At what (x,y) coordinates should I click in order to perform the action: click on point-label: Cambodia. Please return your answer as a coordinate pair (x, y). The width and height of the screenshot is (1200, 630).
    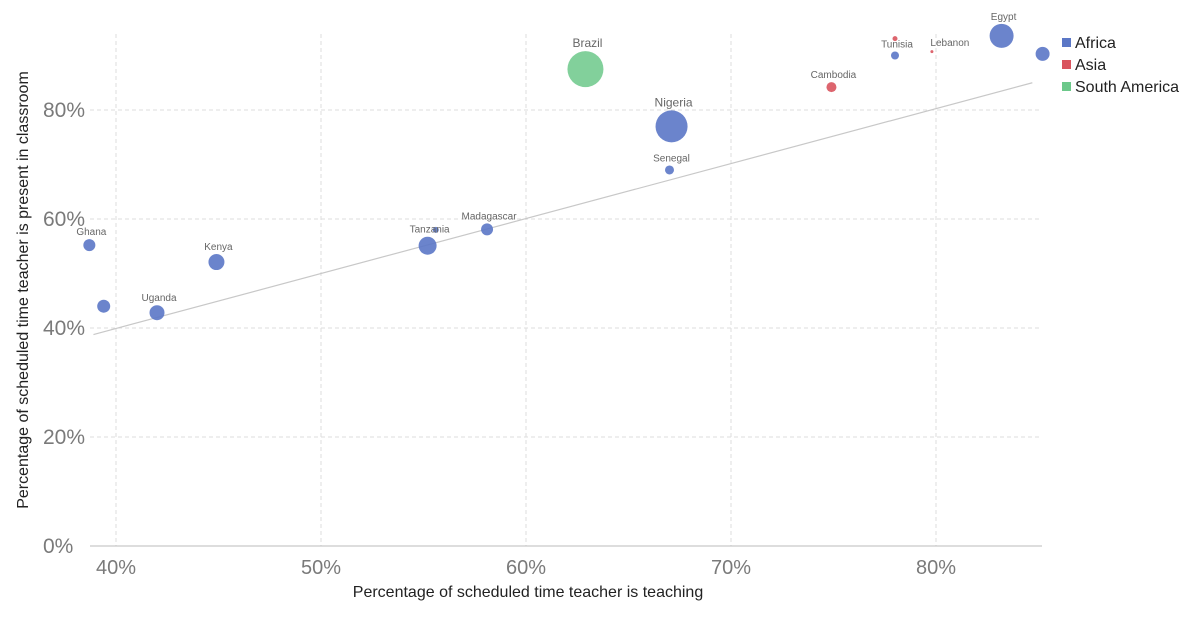
    Looking at the image, I should click on (834, 75).